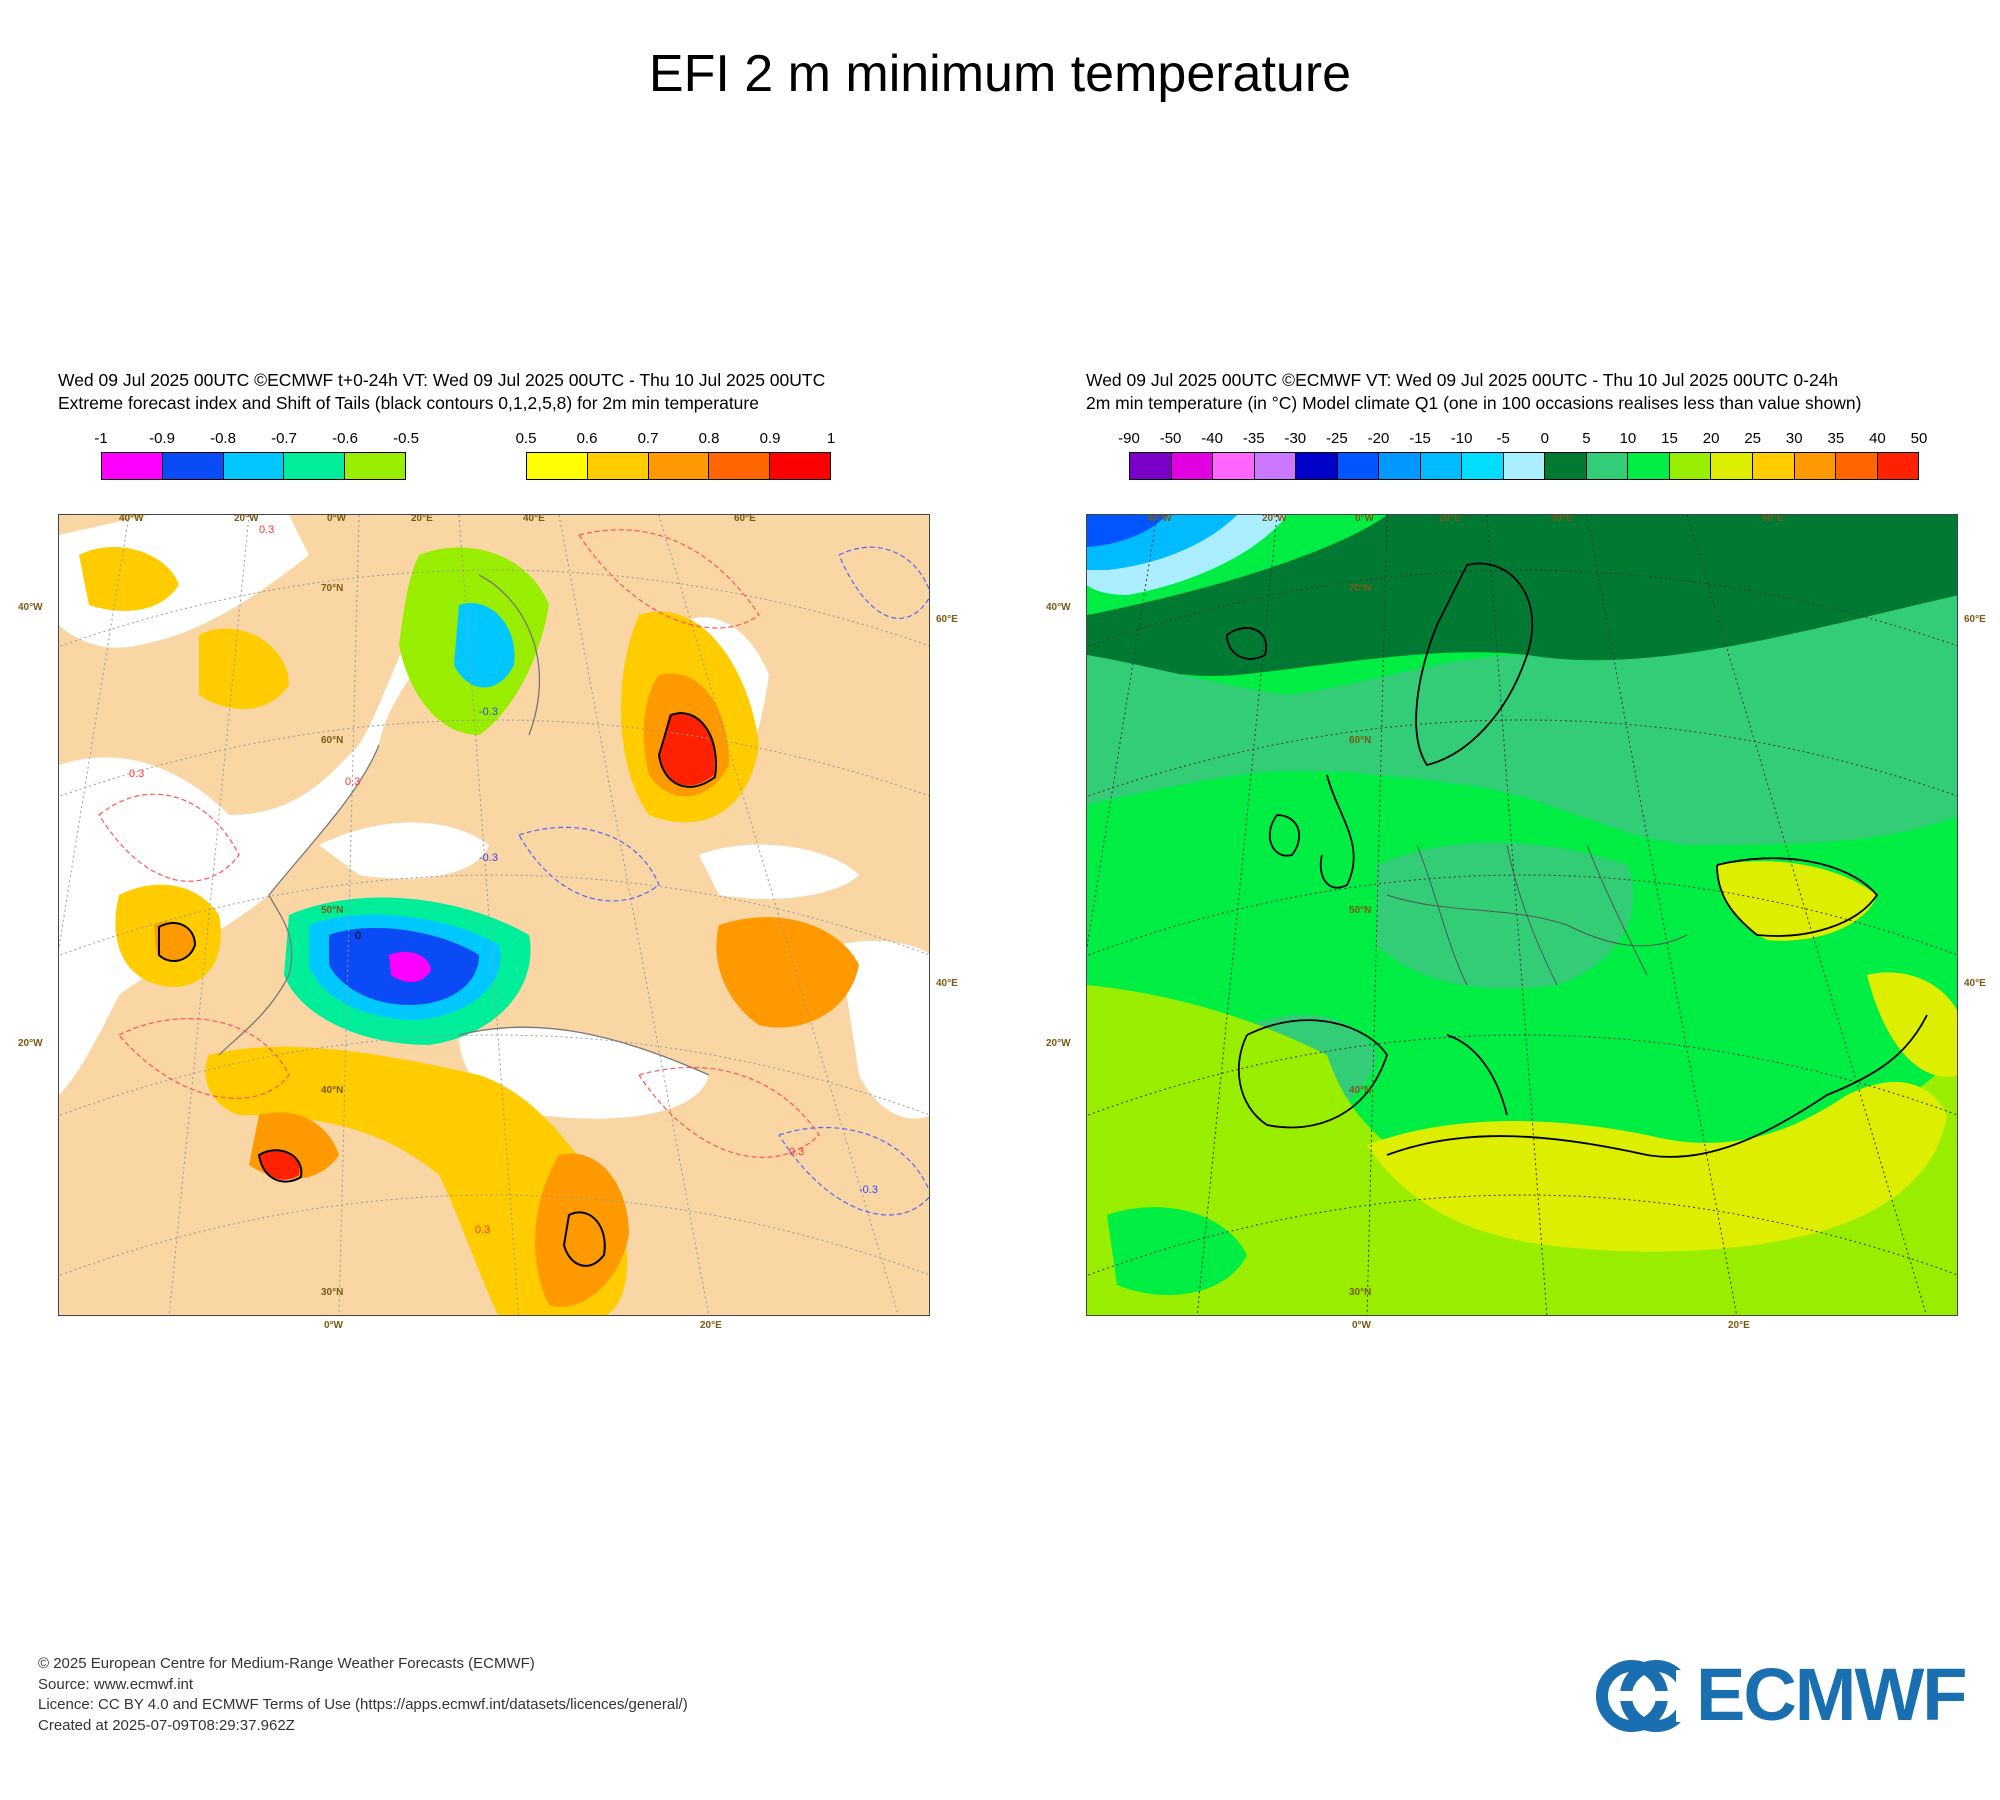 The height and width of the screenshot is (1800, 2000). What do you see at coordinates (129, 578) in the screenshot?
I see `efi-warm-area` at bounding box center [129, 578].